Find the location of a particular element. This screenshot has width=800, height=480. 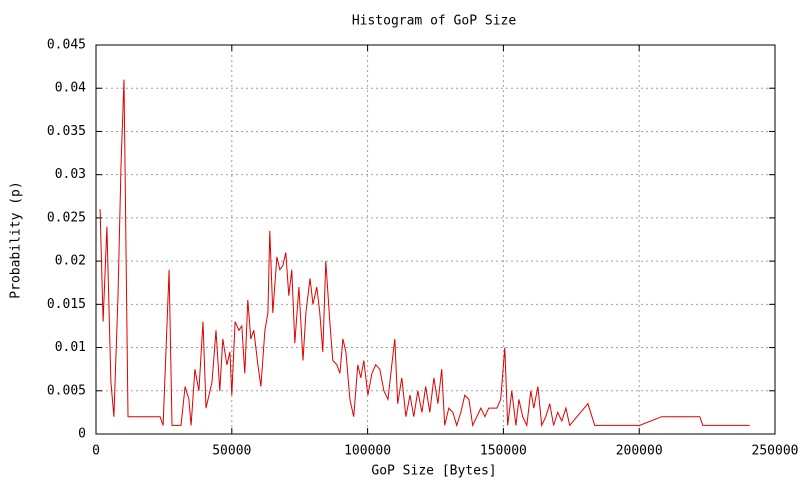

chart-title: Histogram of GoP Size is located at coordinates (434, 21).